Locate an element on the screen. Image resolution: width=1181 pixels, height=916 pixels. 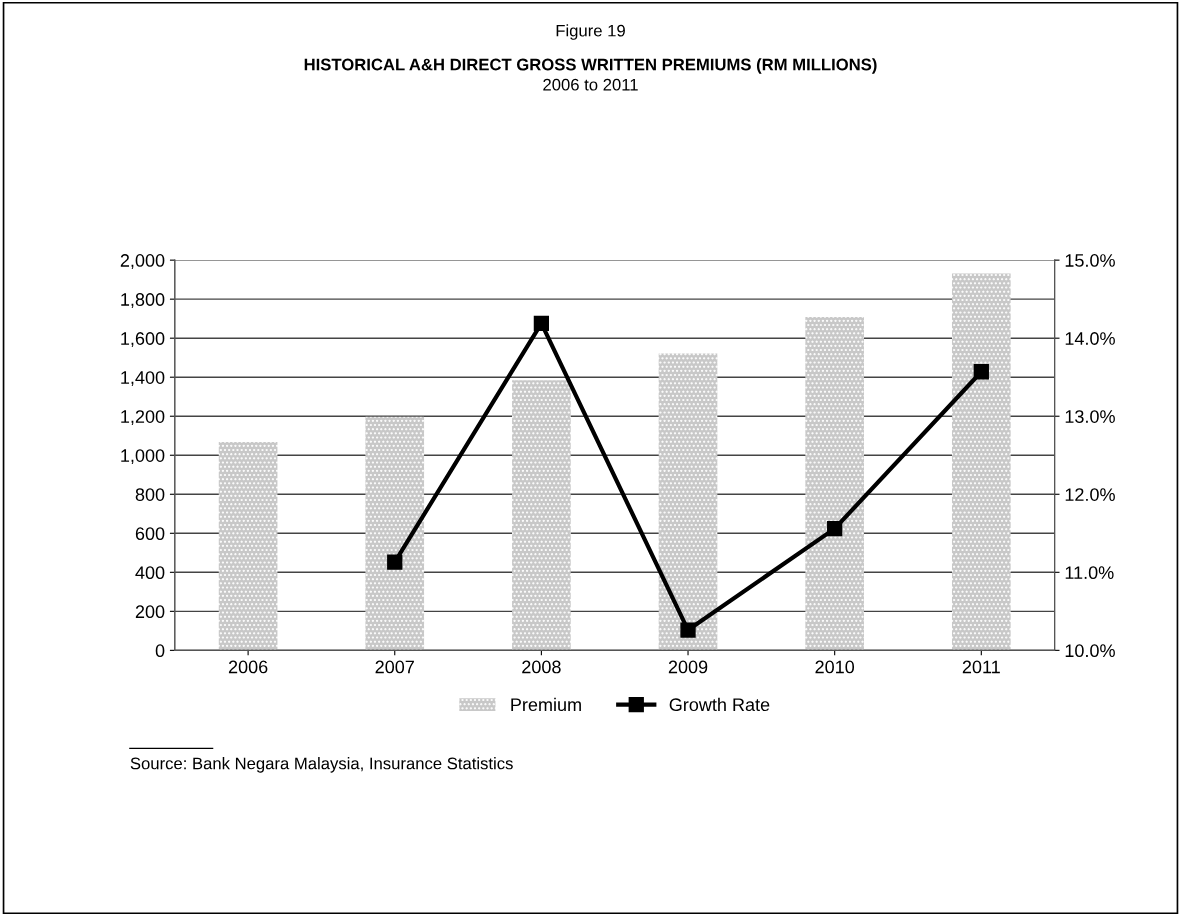
x-tick-label: 2009 is located at coordinates (688, 667).